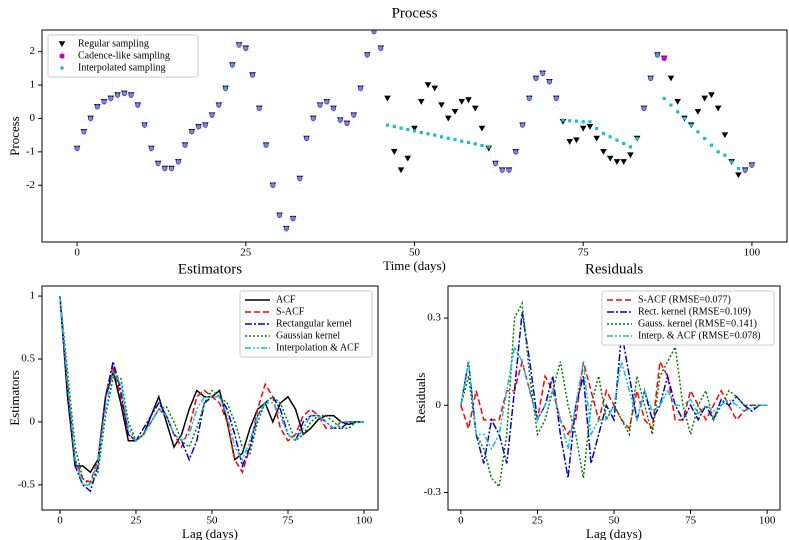  What do you see at coordinates (14, 136) in the screenshot?
I see `y-axis-label: Process` at bounding box center [14, 136].